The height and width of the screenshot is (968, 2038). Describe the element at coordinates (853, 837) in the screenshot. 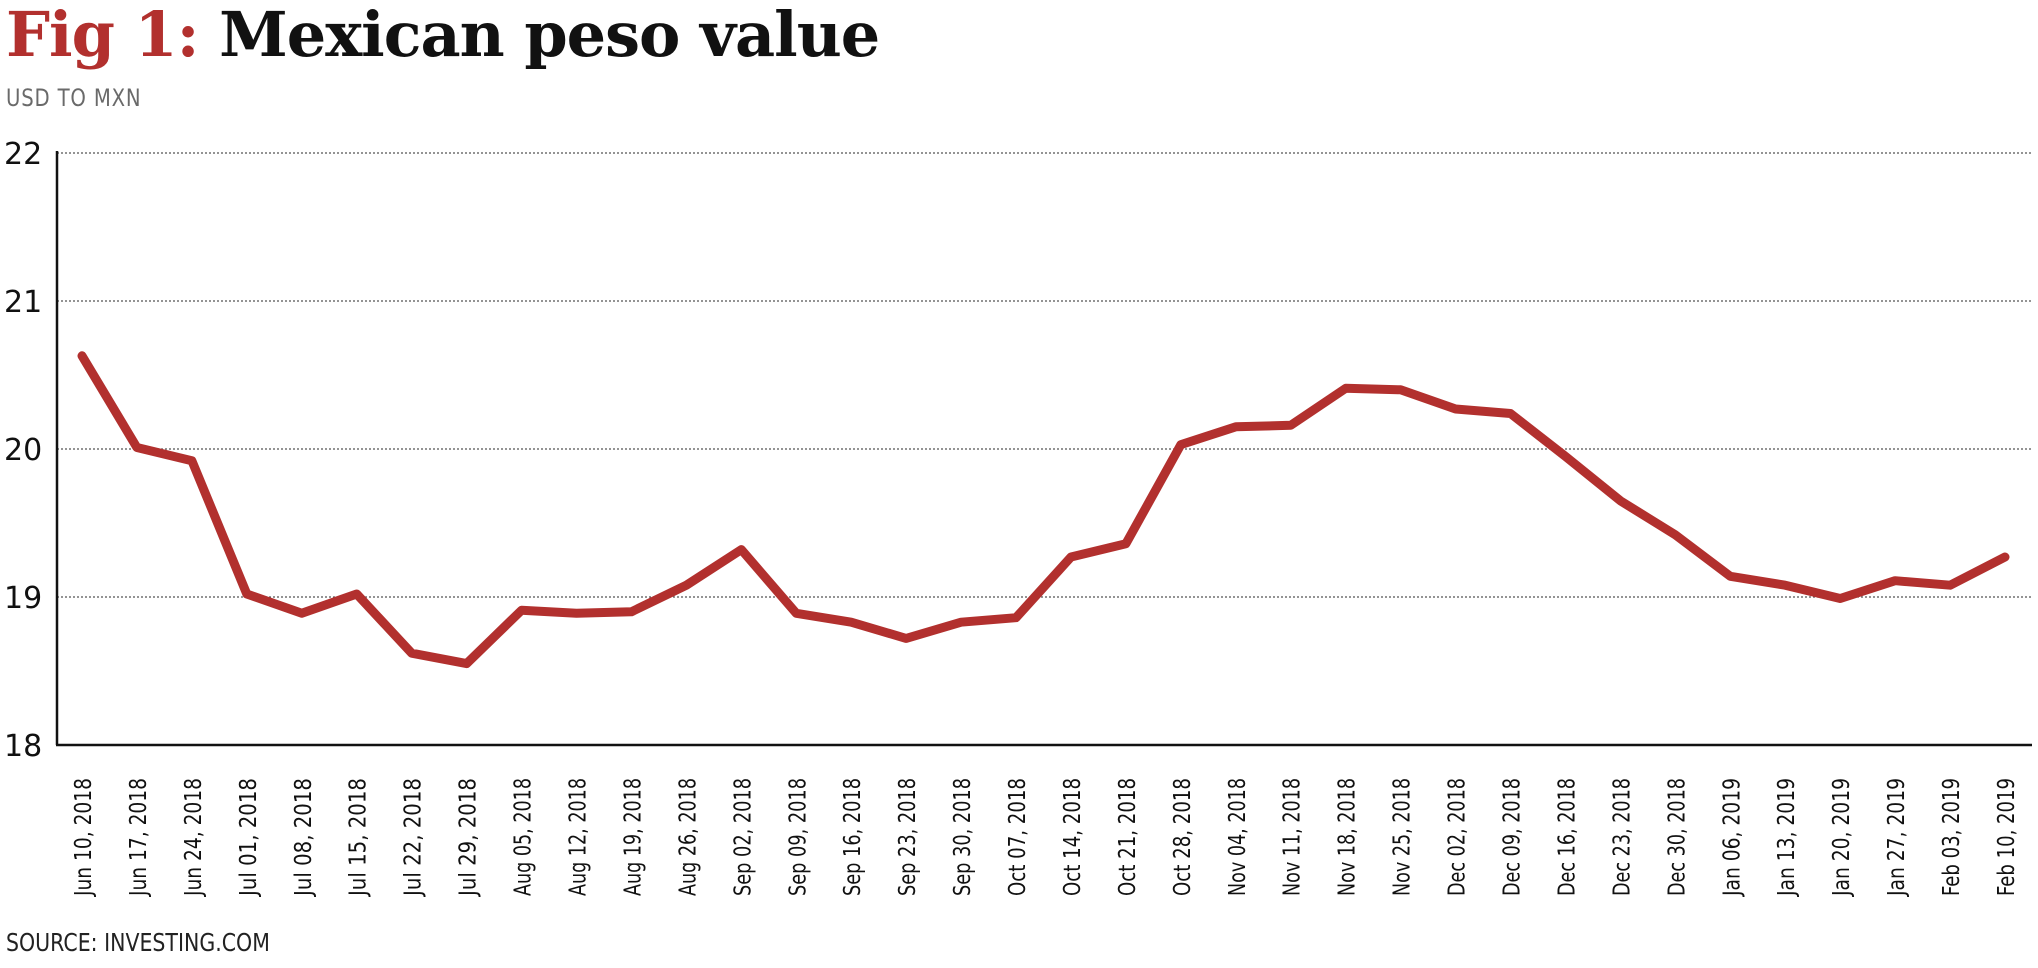

I see `x-tick-label: Sep 16, 2018` at that location.